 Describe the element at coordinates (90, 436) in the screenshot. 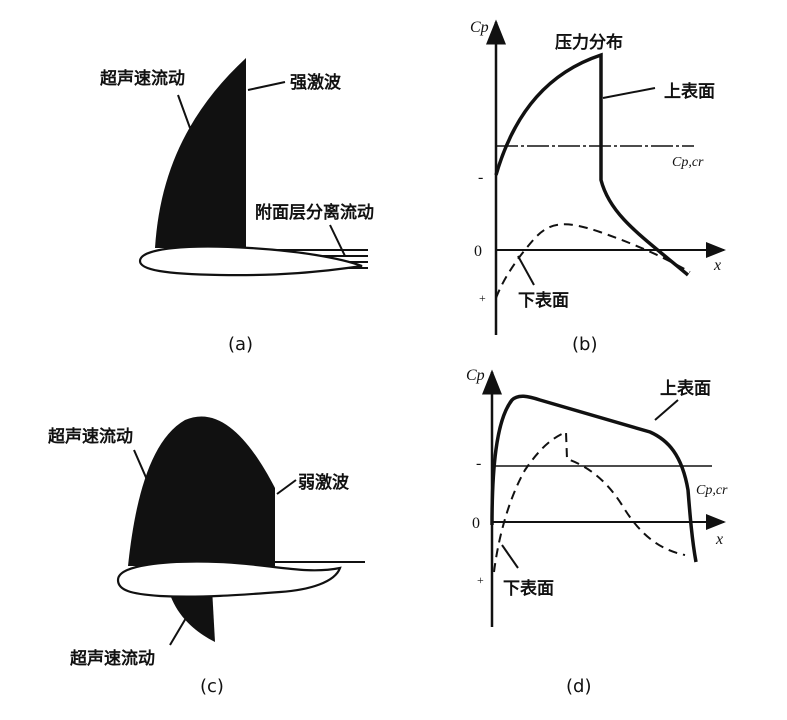

I see `flow-label-top: 超声速流动` at that location.